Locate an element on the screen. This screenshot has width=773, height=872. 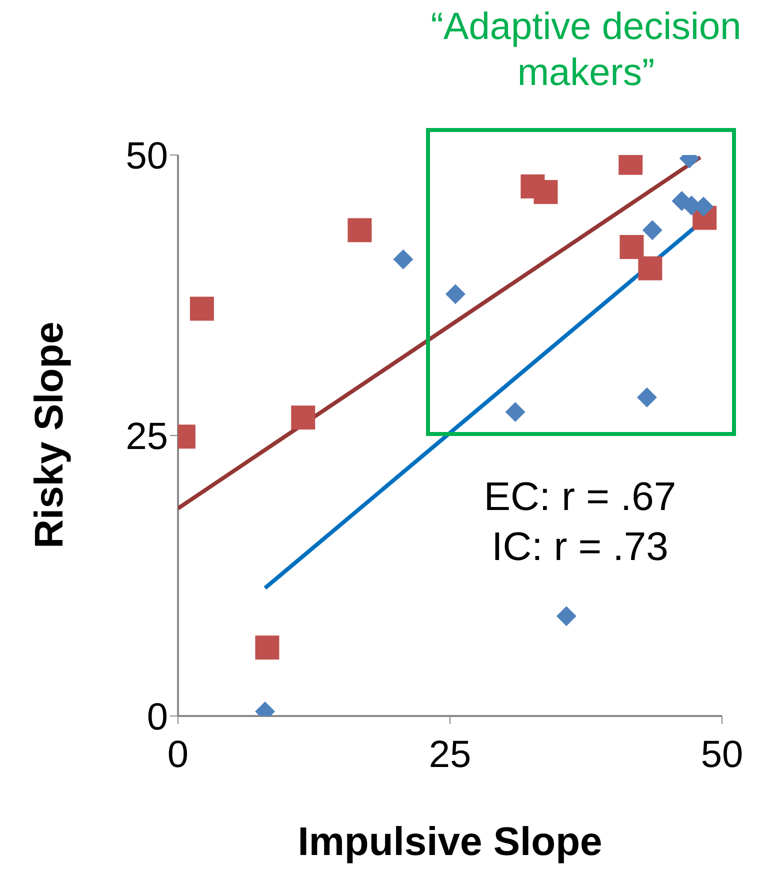
x-tick-label: 25 is located at coordinates (450, 755).